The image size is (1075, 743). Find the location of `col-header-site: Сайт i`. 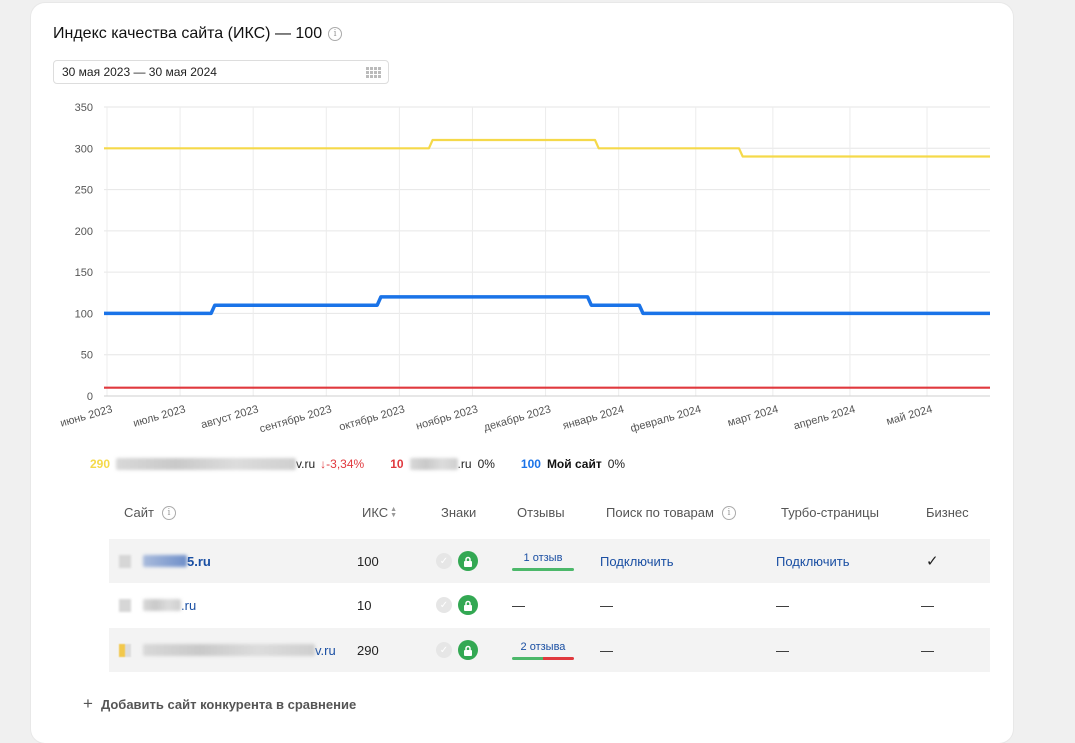

col-header-site: Сайт i is located at coordinates (150, 512).